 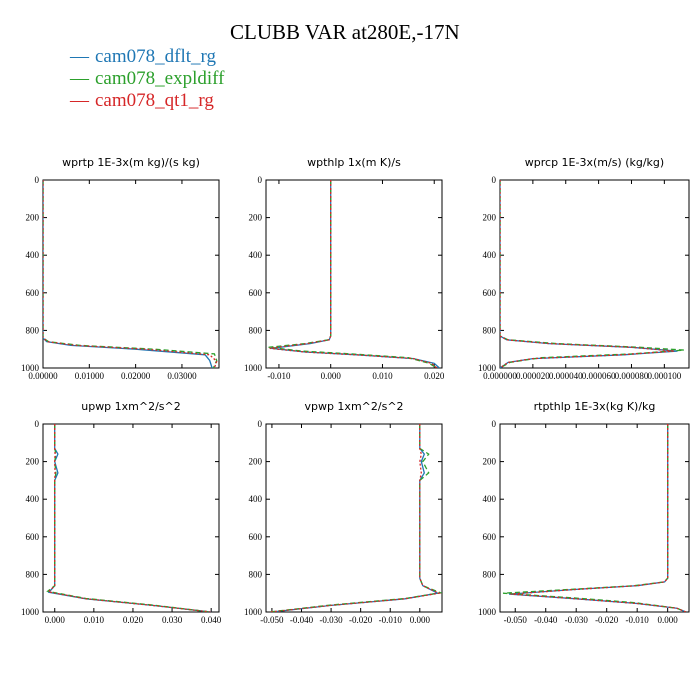 I want to click on panel-title: wpthlp 1x(m K)/s, so click(x=354, y=162).